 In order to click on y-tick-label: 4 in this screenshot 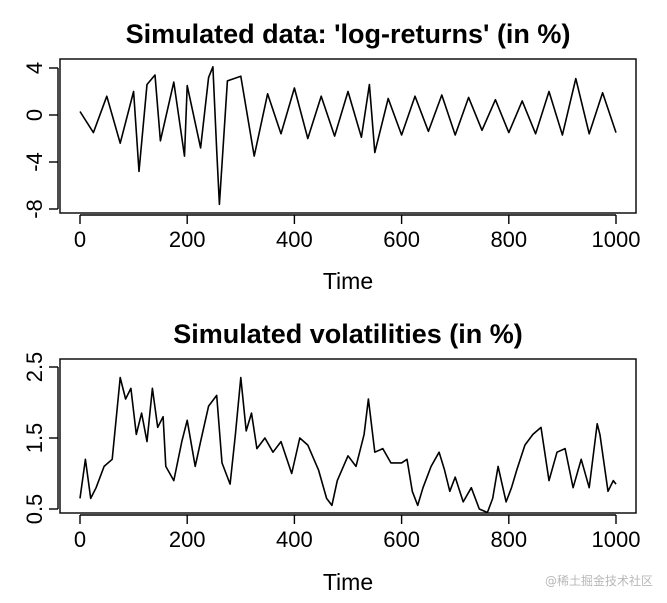, I will do `click(34, 68)`.